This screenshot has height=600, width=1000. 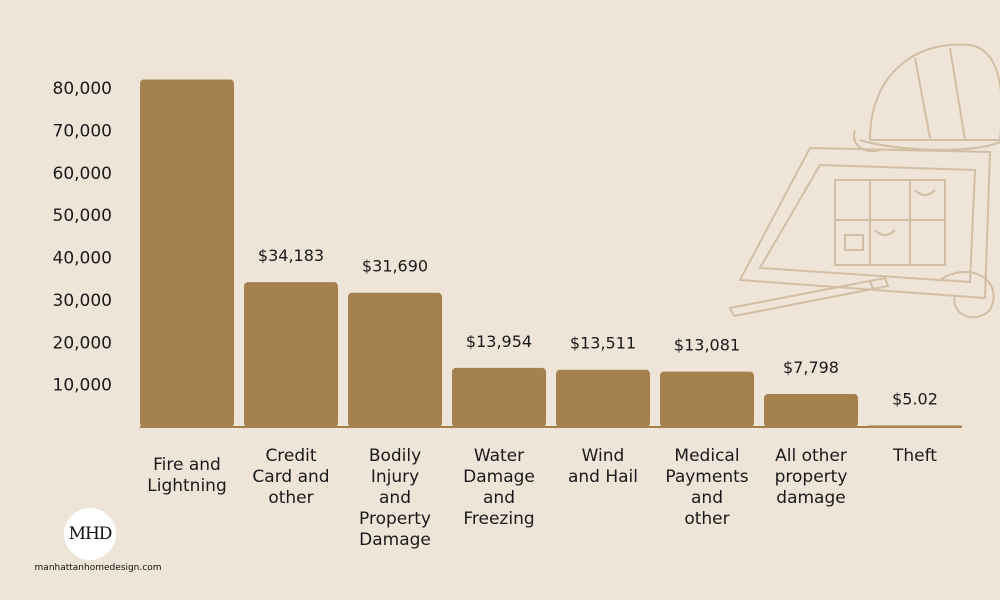 What do you see at coordinates (706, 477) in the screenshot?
I see `category-label-line: Payments` at bounding box center [706, 477].